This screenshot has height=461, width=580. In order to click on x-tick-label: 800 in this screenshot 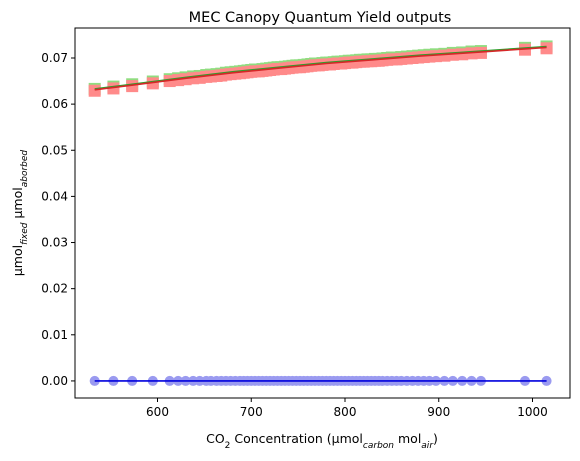, I will do `click(345, 412)`.